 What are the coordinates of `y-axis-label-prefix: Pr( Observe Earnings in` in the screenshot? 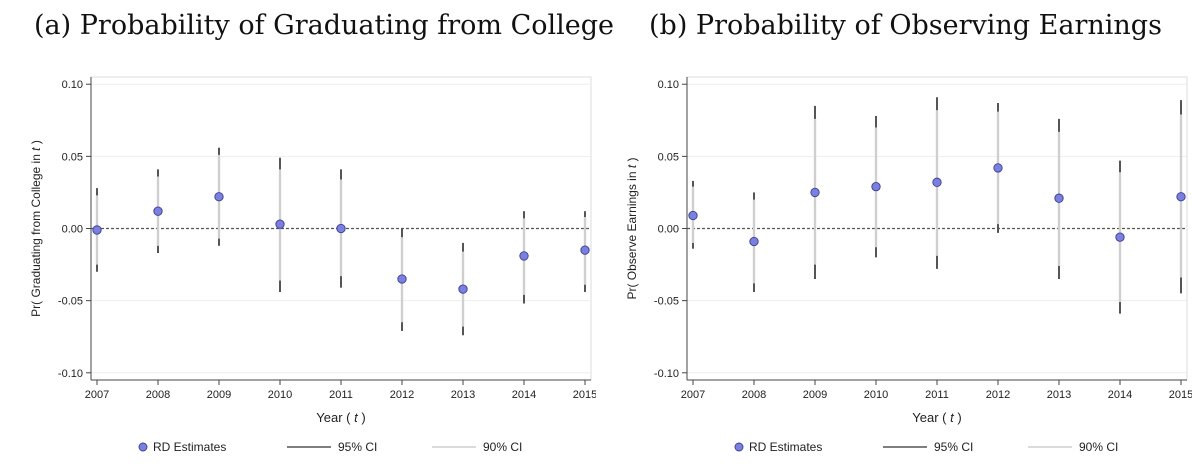 It's located at (632, 233).